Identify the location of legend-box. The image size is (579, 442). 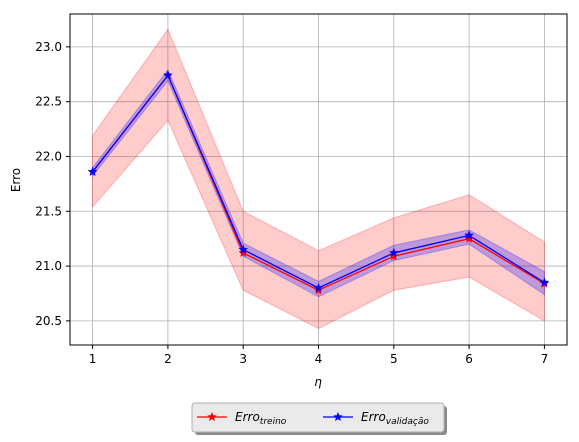
(318, 417).